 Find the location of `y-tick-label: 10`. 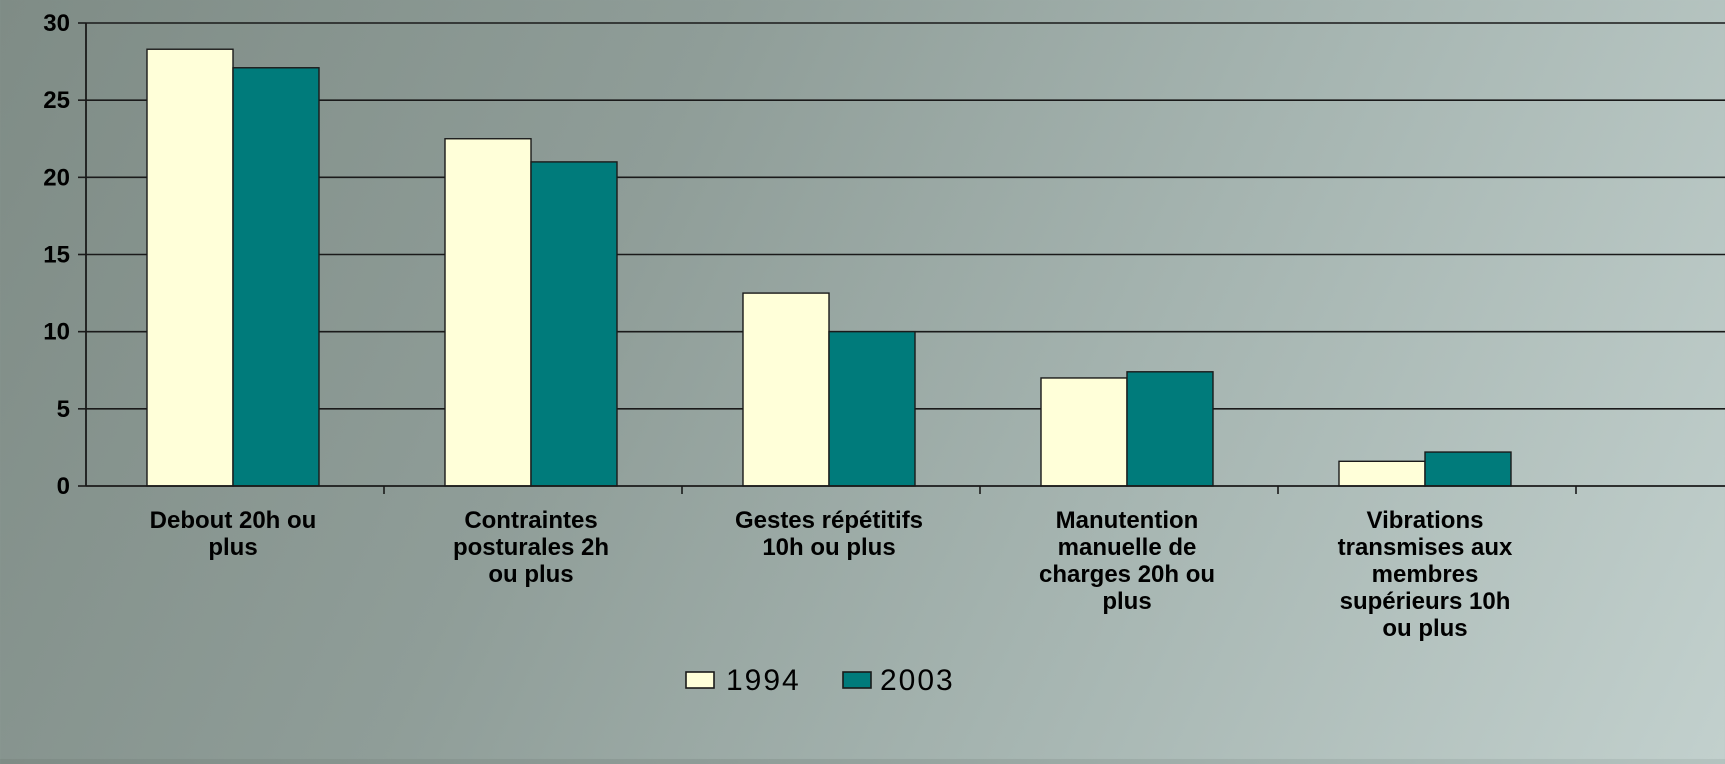

y-tick-label: 10 is located at coordinates (56, 332).